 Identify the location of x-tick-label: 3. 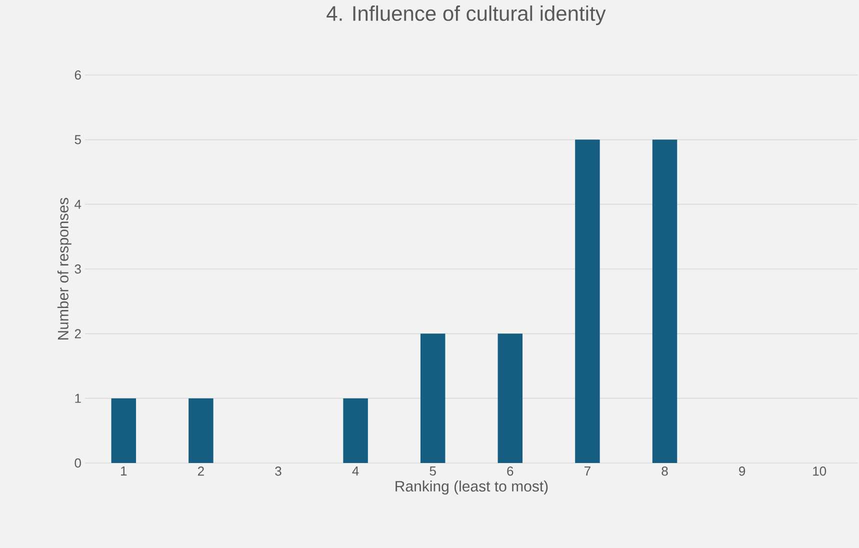
(278, 471).